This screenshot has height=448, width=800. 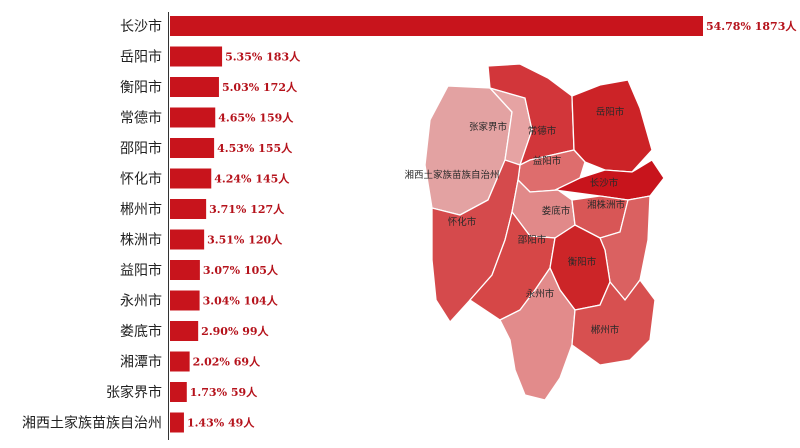 What do you see at coordinates (141, 179) in the screenshot?
I see `category-label: 怀化市` at bounding box center [141, 179].